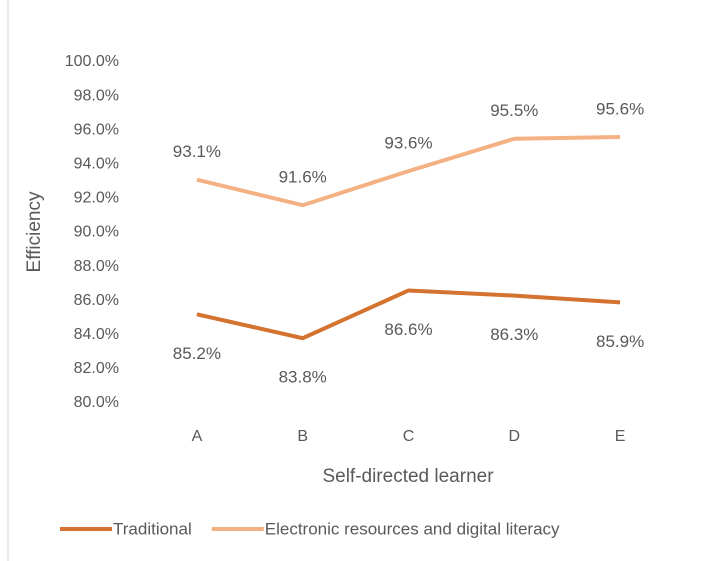 Image resolution: width=709 pixels, height=561 pixels. I want to click on data-label: 86.3%, so click(514, 334).